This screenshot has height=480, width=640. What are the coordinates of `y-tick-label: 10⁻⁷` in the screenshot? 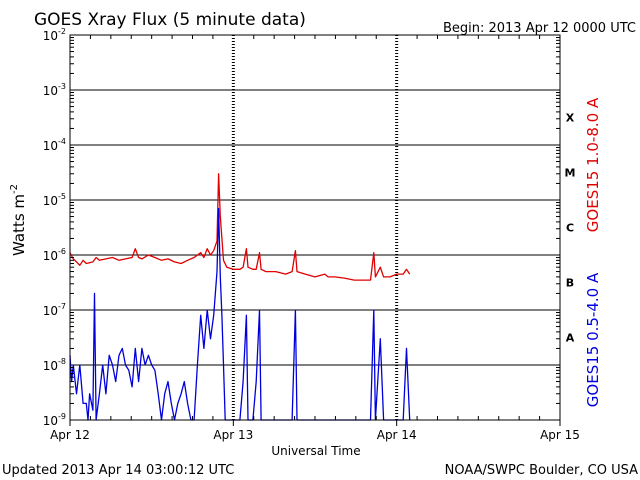 It's located at (54, 310).